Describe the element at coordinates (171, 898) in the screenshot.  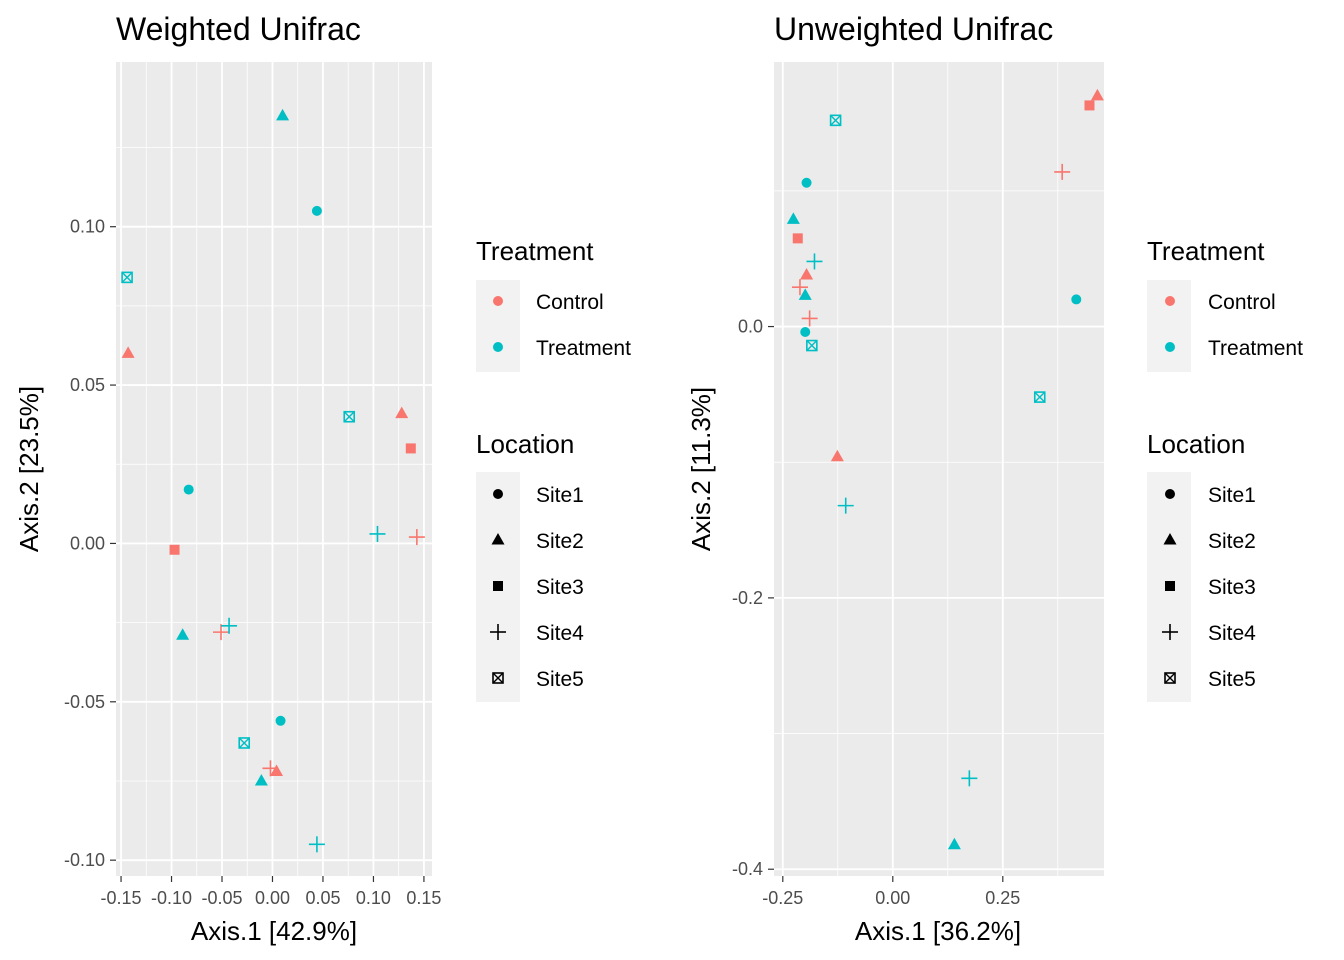
I see `x-tick-label: -0.10` at that location.